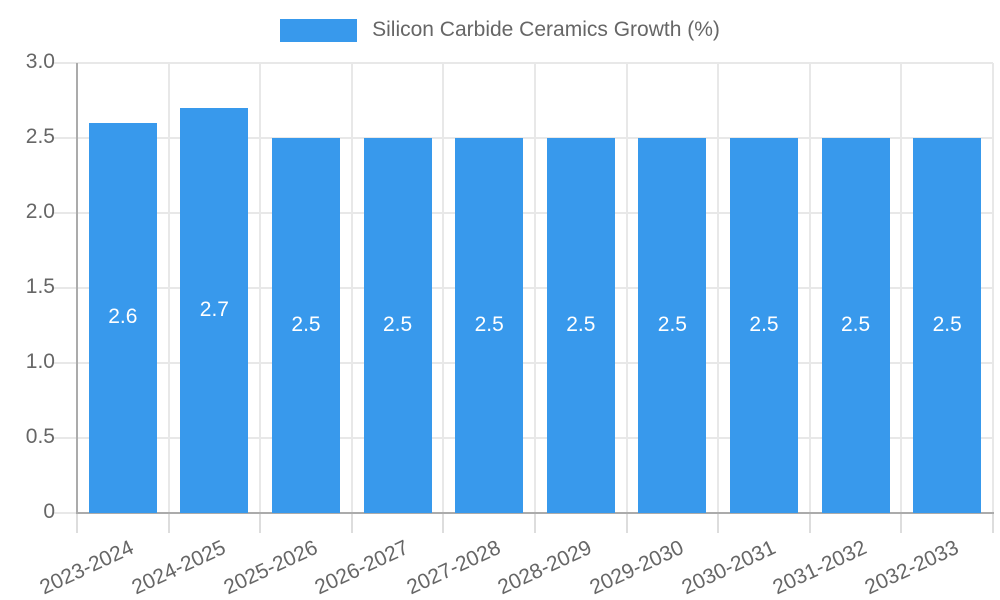 This screenshot has height=600, width=1000. What do you see at coordinates (49, 511) in the screenshot?
I see `y-tick-label: 0` at bounding box center [49, 511].